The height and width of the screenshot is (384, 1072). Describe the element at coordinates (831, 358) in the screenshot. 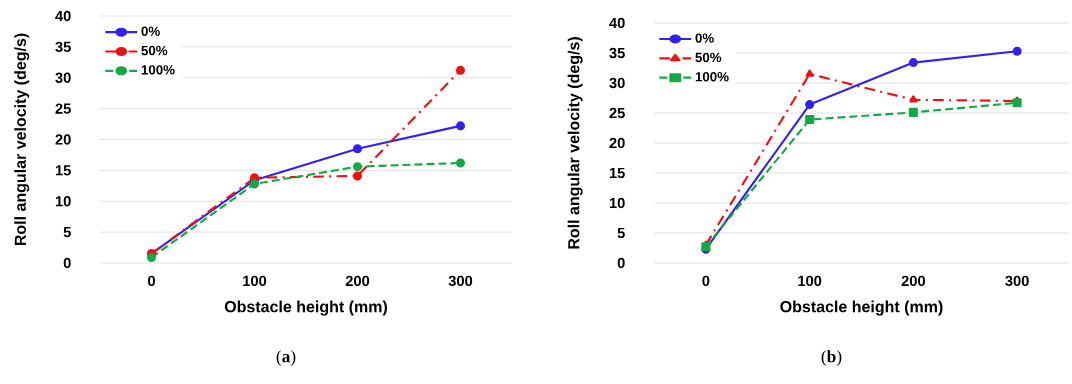

I see `text: (b)` at that location.